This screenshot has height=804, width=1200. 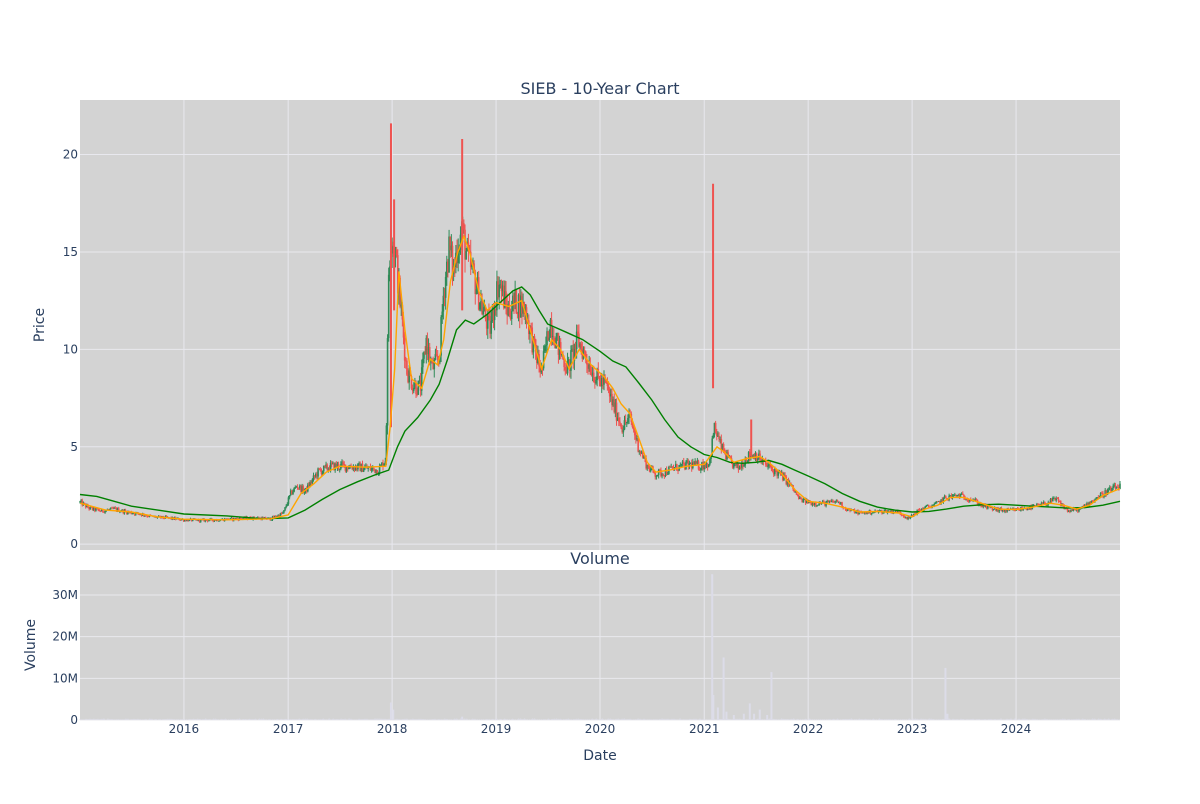 What do you see at coordinates (600, 558) in the screenshot?
I see `volume-chart-title: Volume` at bounding box center [600, 558].